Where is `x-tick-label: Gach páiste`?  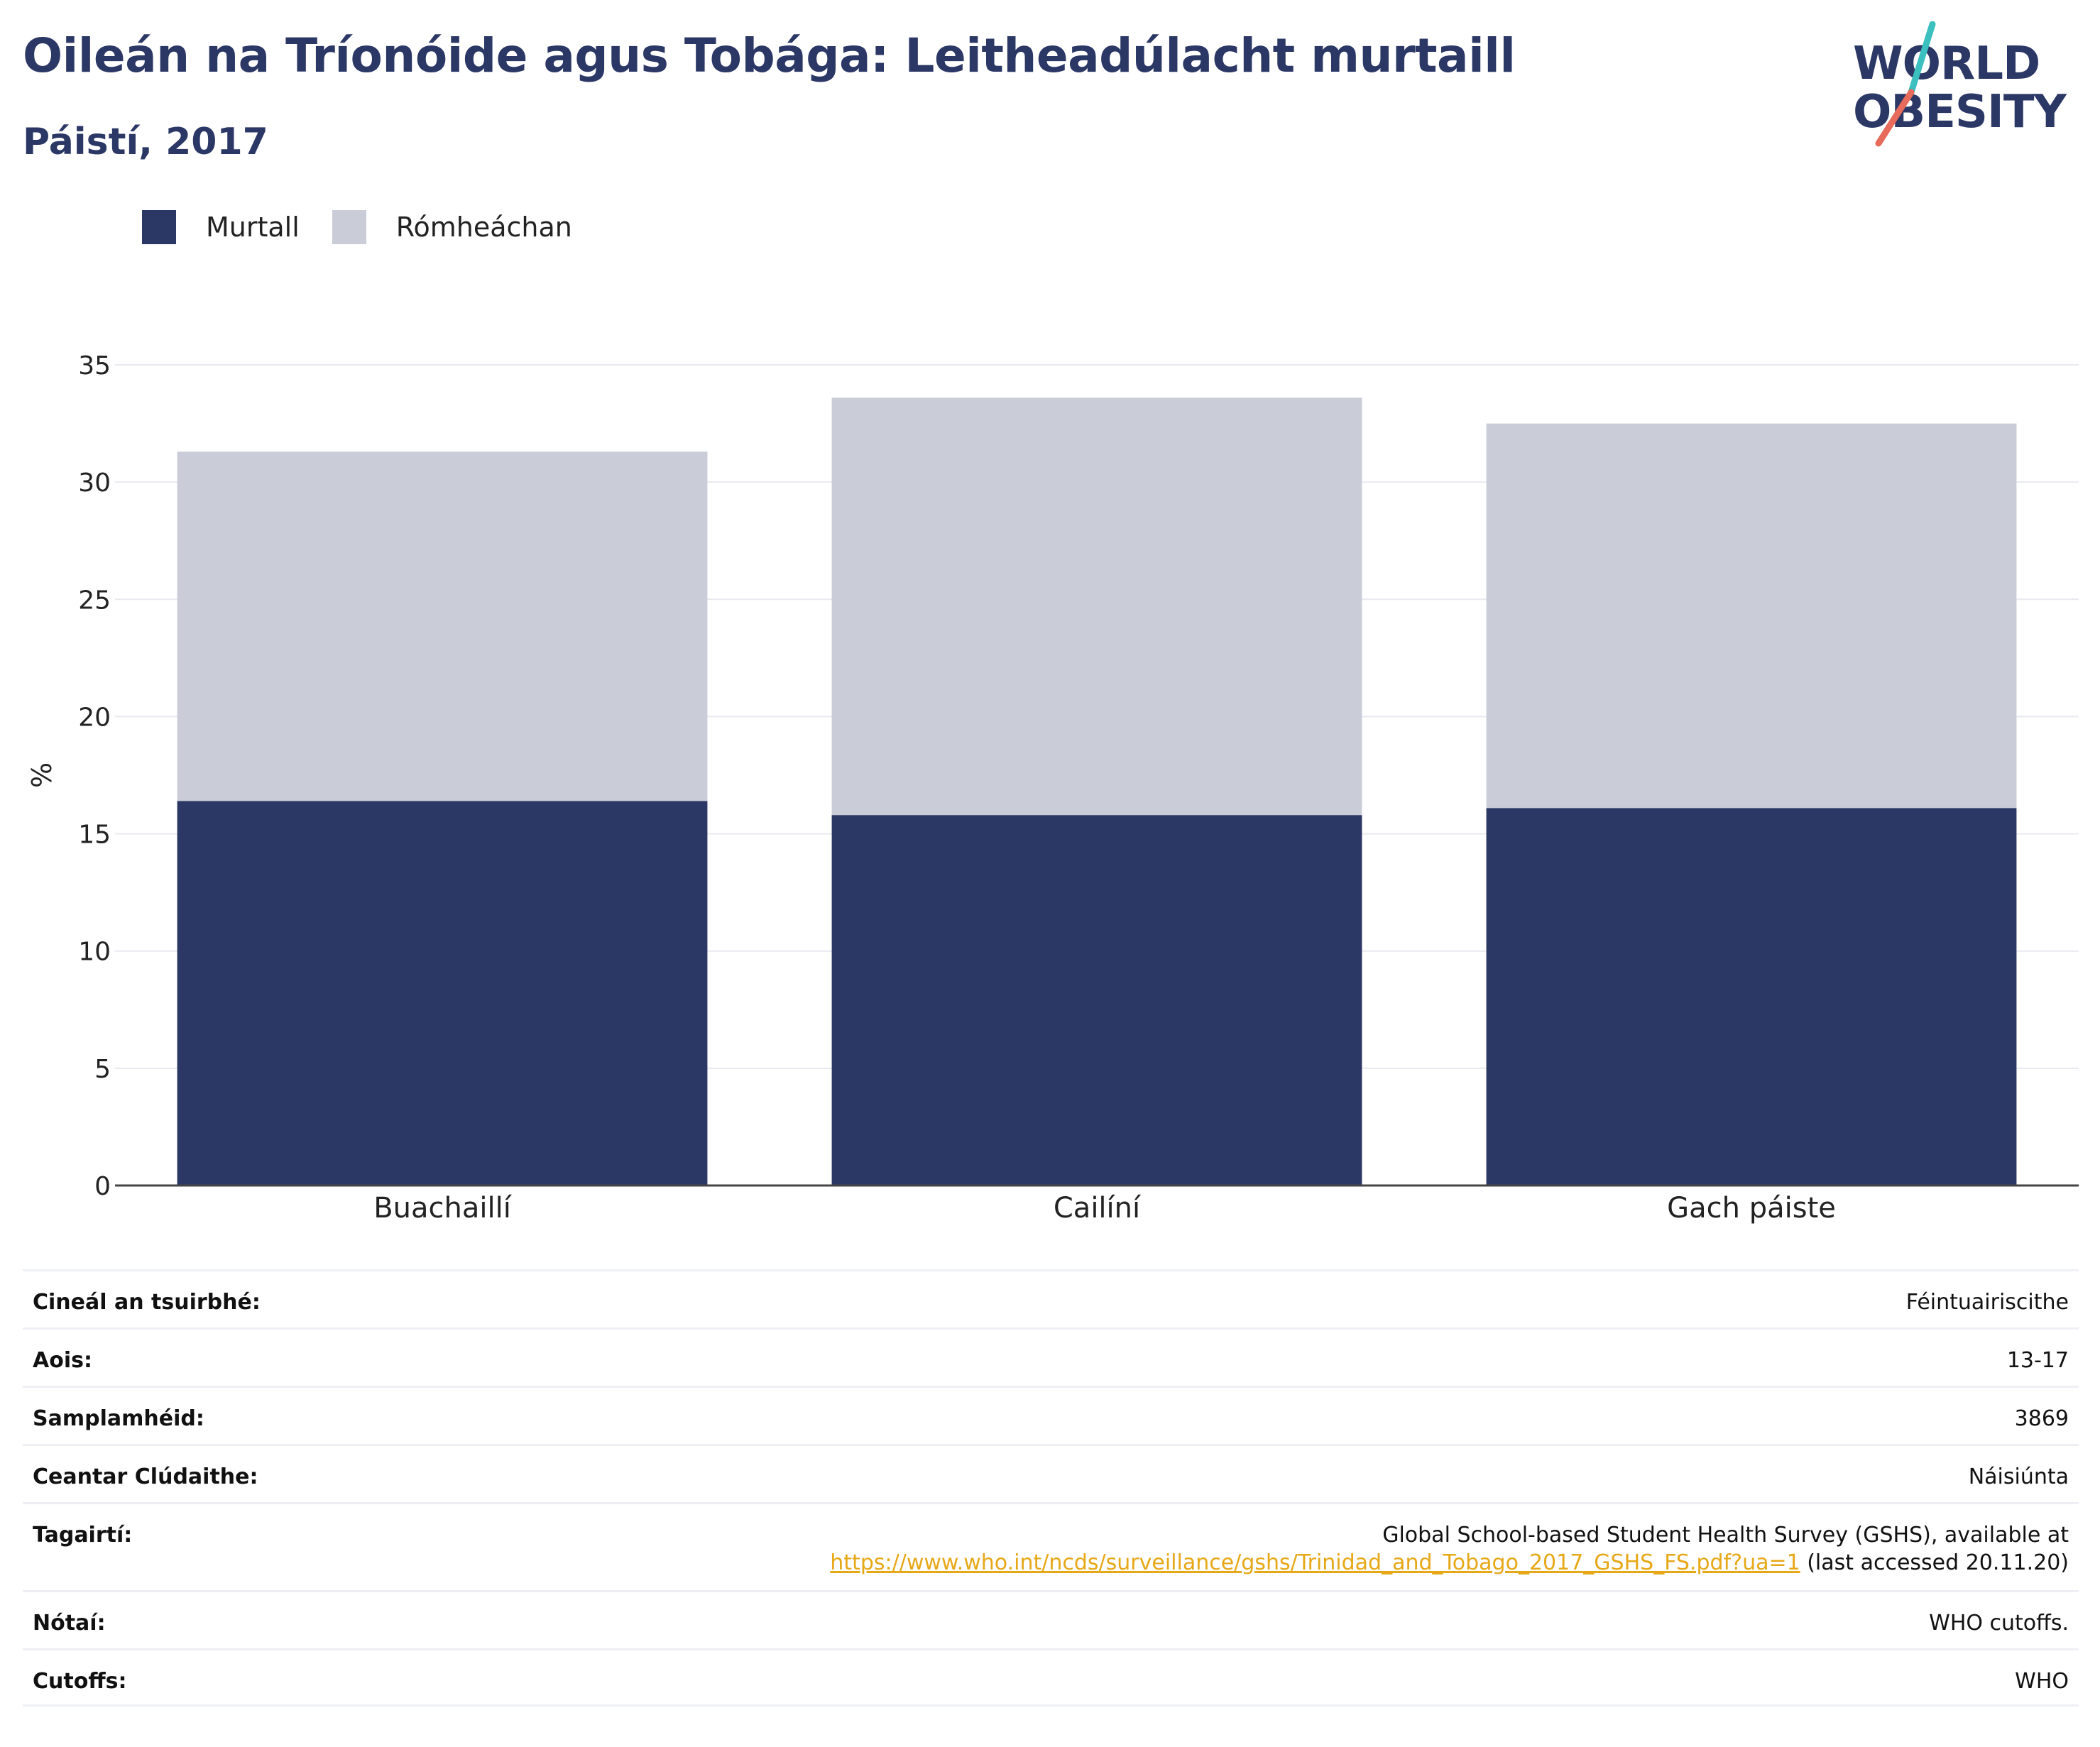
x-tick-label: Gach páiste is located at coordinates (1751, 1208).